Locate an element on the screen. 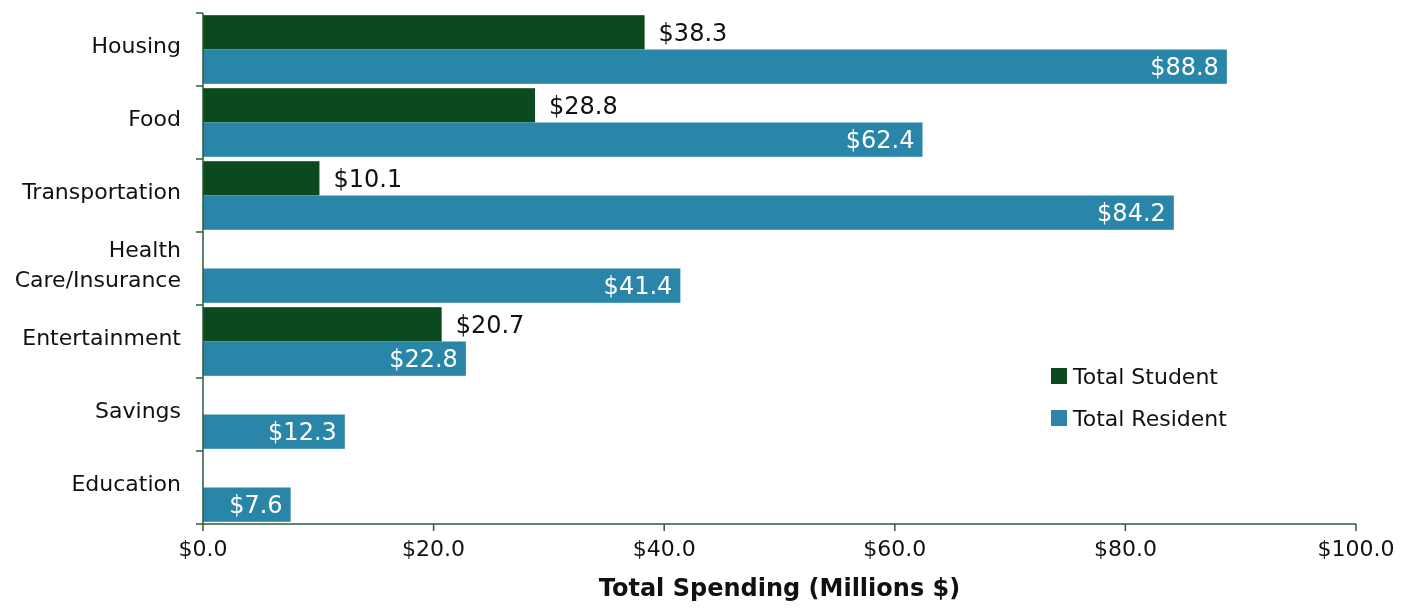  x-tick-label: $40.0 is located at coordinates (664, 548).